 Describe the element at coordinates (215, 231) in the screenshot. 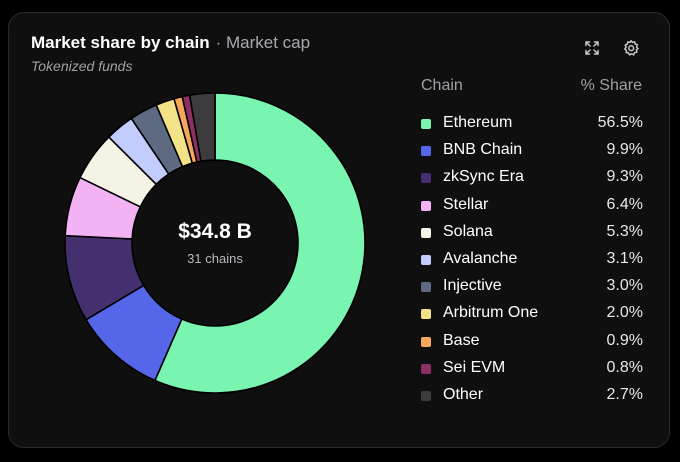

I see `total-market-cap: $34.8 B` at that location.